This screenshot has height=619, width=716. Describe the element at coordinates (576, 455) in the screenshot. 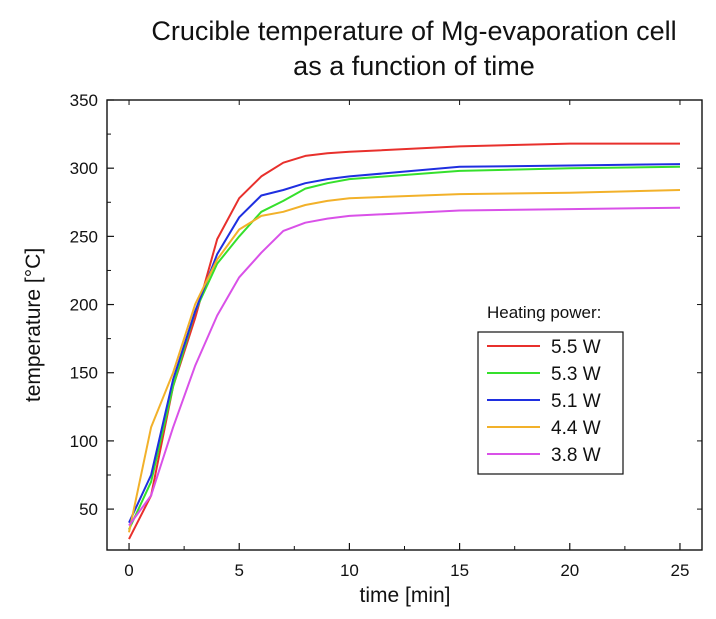

I see `legend-label: 3.8 W` at that location.